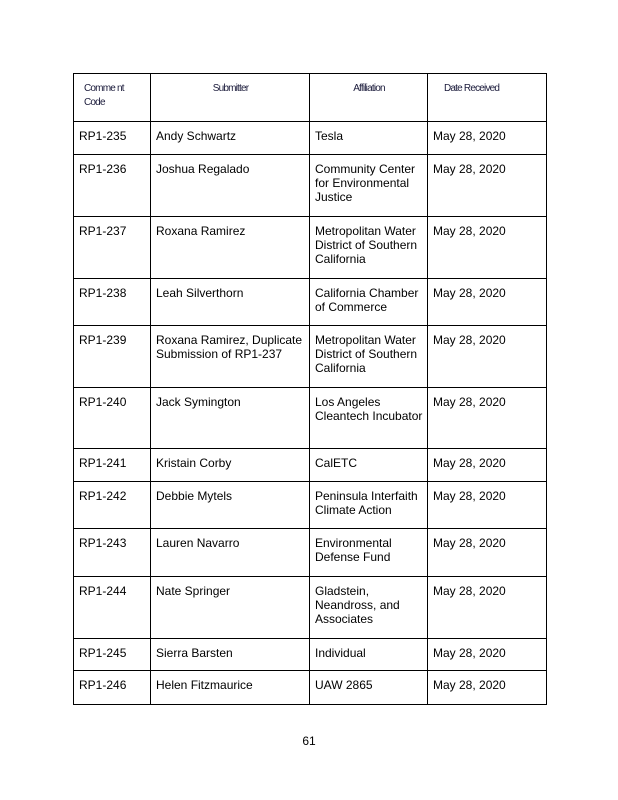 The image size is (618, 800). What do you see at coordinates (230, 654) in the screenshot?
I see `cell-submitter: Sierra Barsten` at bounding box center [230, 654].